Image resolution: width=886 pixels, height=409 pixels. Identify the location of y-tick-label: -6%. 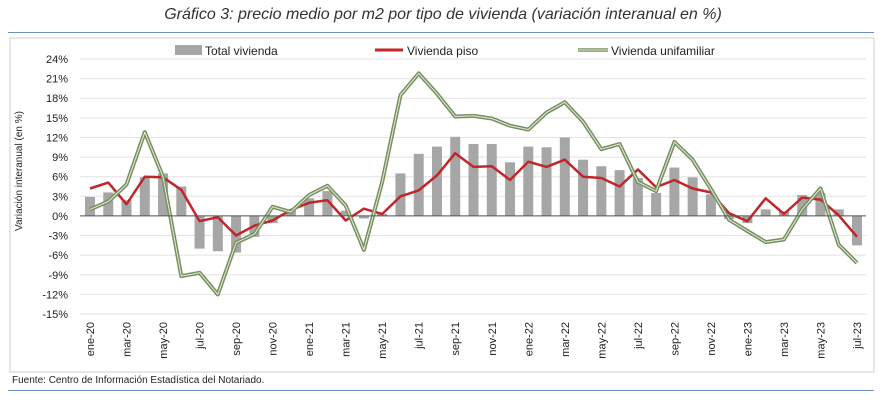
(58, 256).